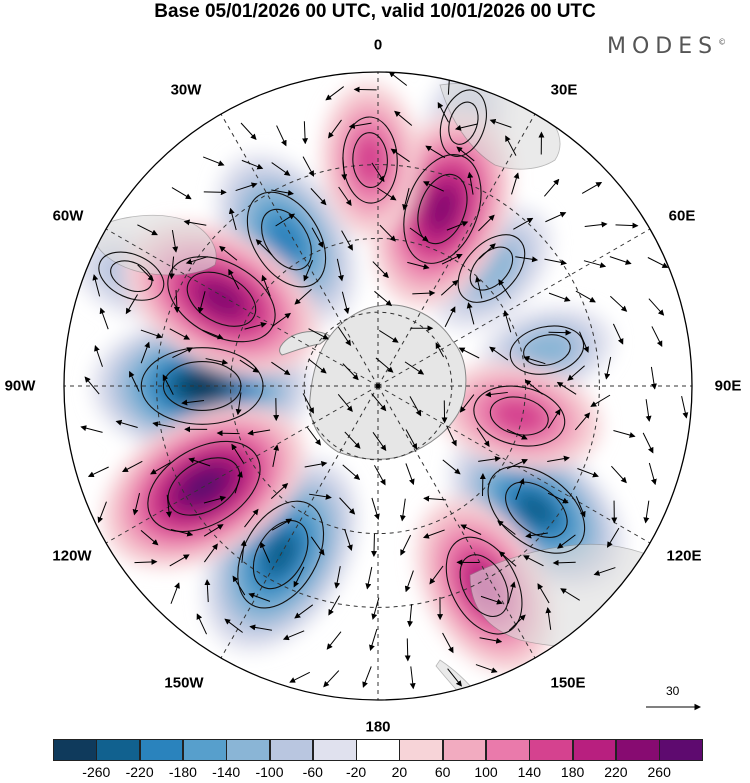 The width and height of the screenshot is (750, 783). What do you see at coordinates (616, 772) in the screenshot?
I see `colorbar-tick-label: 220` at bounding box center [616, 772].